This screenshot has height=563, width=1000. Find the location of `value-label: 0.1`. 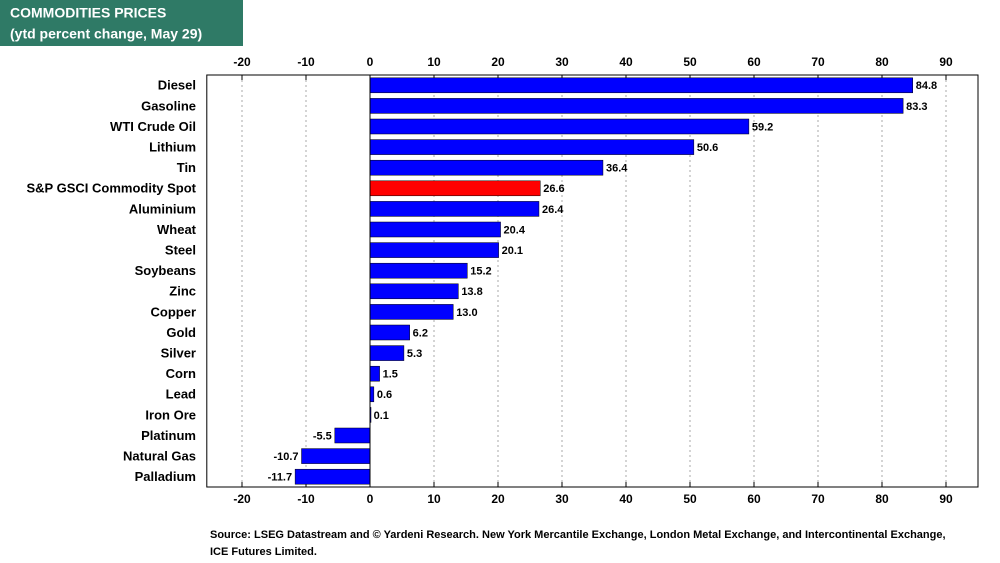

value-label: 0.1 is located at coordinates (381, 416).